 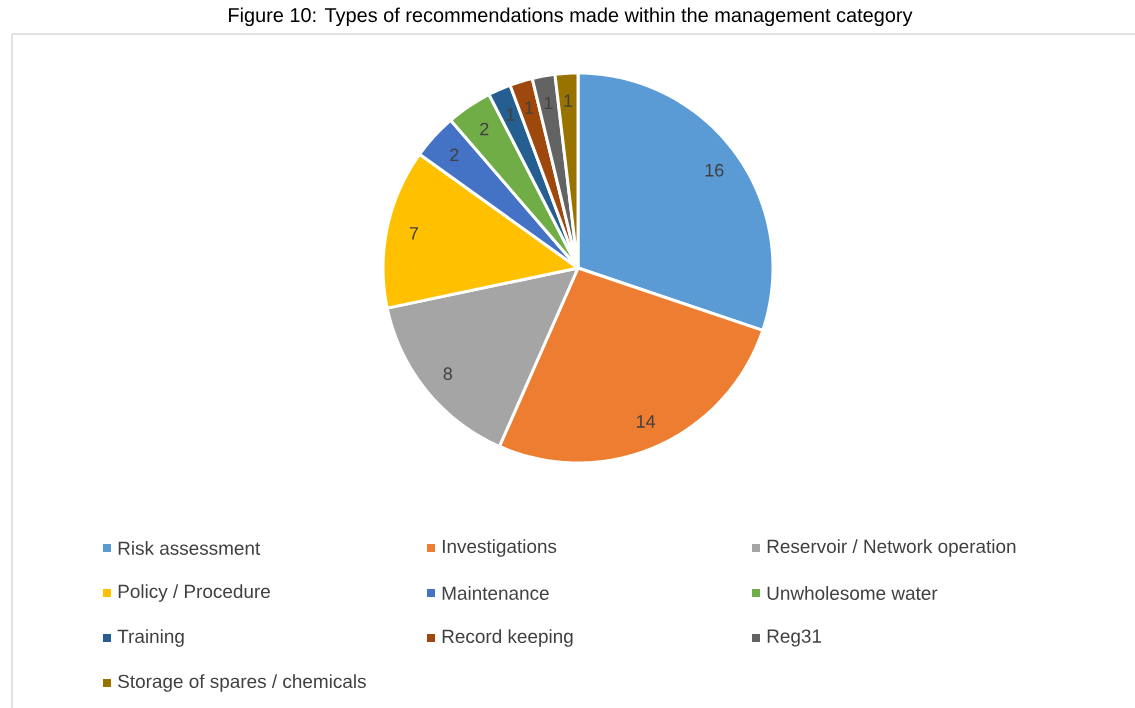 What do you see at coordinates (150, 638) in the screenshot?
I see `legend-label: Training` at bounding box center [150, 638].